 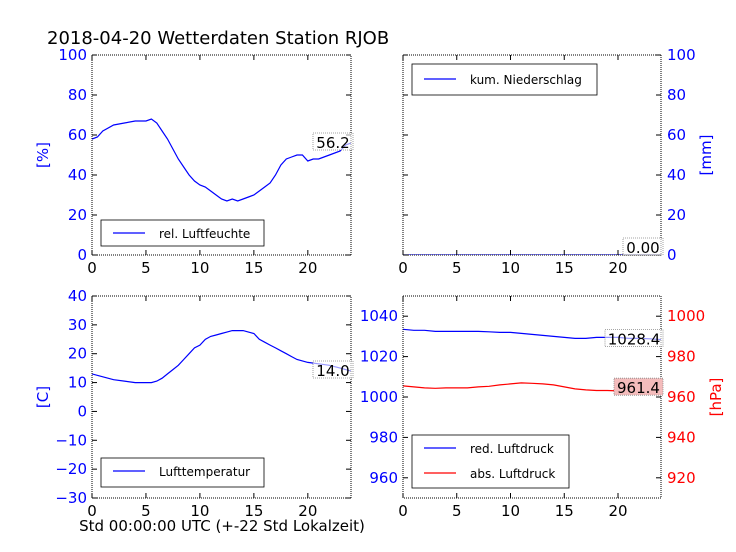 I want to click on annotation-label: 0.00, so click(x=642, y=248).